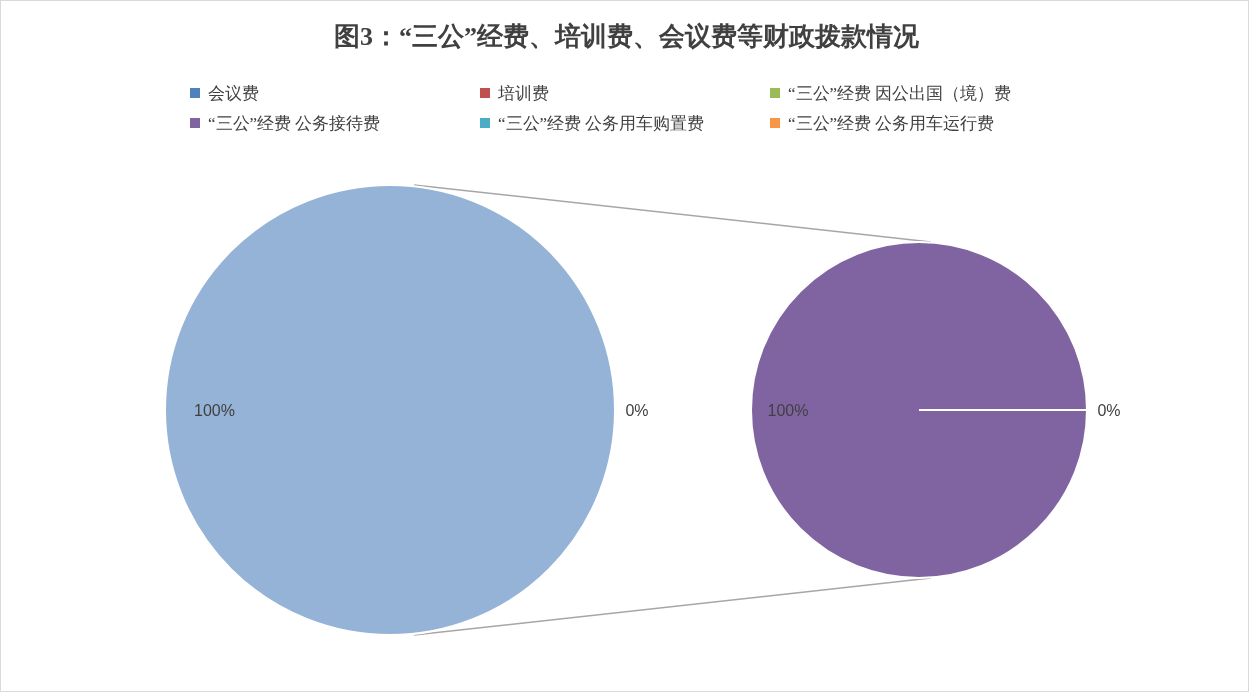  Describe the element at coordinates (601, 123) in the screenshot. I see `legend-label: “三公”经费 公务用车购置费` at that location.